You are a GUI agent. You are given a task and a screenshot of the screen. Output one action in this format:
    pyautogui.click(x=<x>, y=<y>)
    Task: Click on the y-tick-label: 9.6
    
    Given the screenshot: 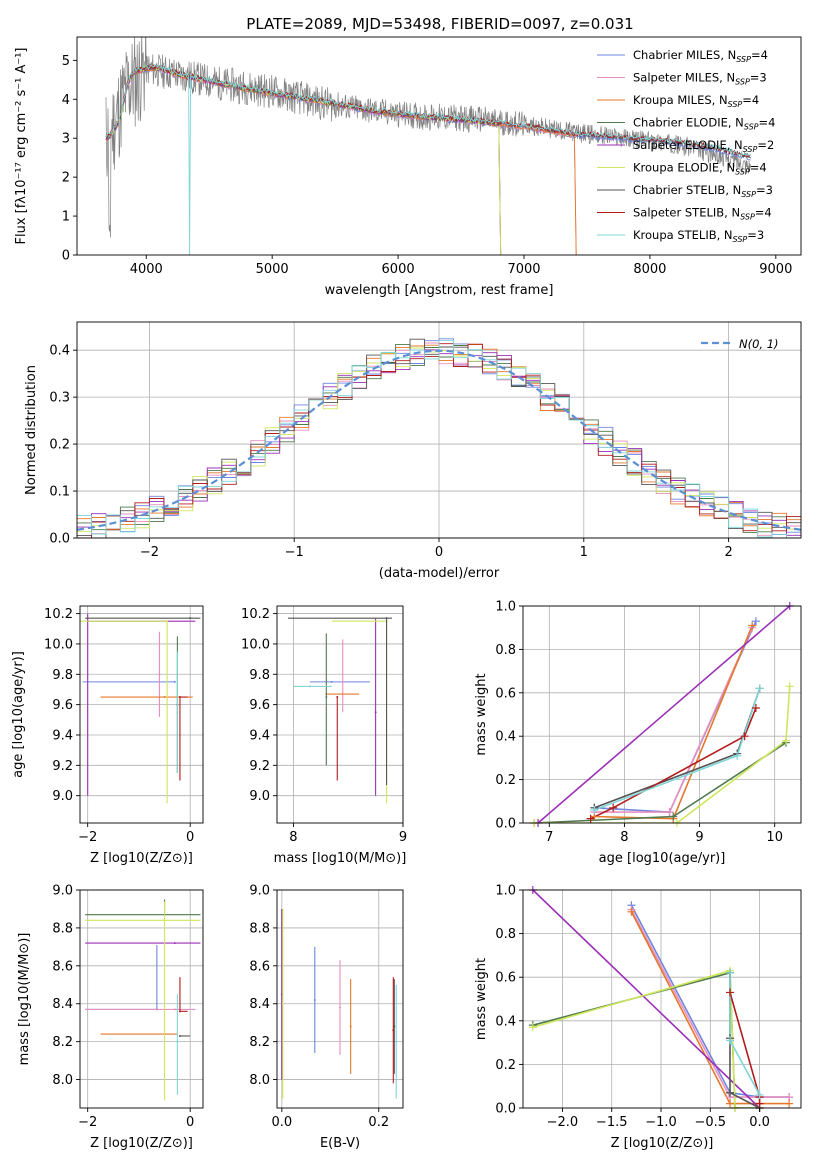 What is the action you would take?
    pyautogui.click(x=62, y=705)
    